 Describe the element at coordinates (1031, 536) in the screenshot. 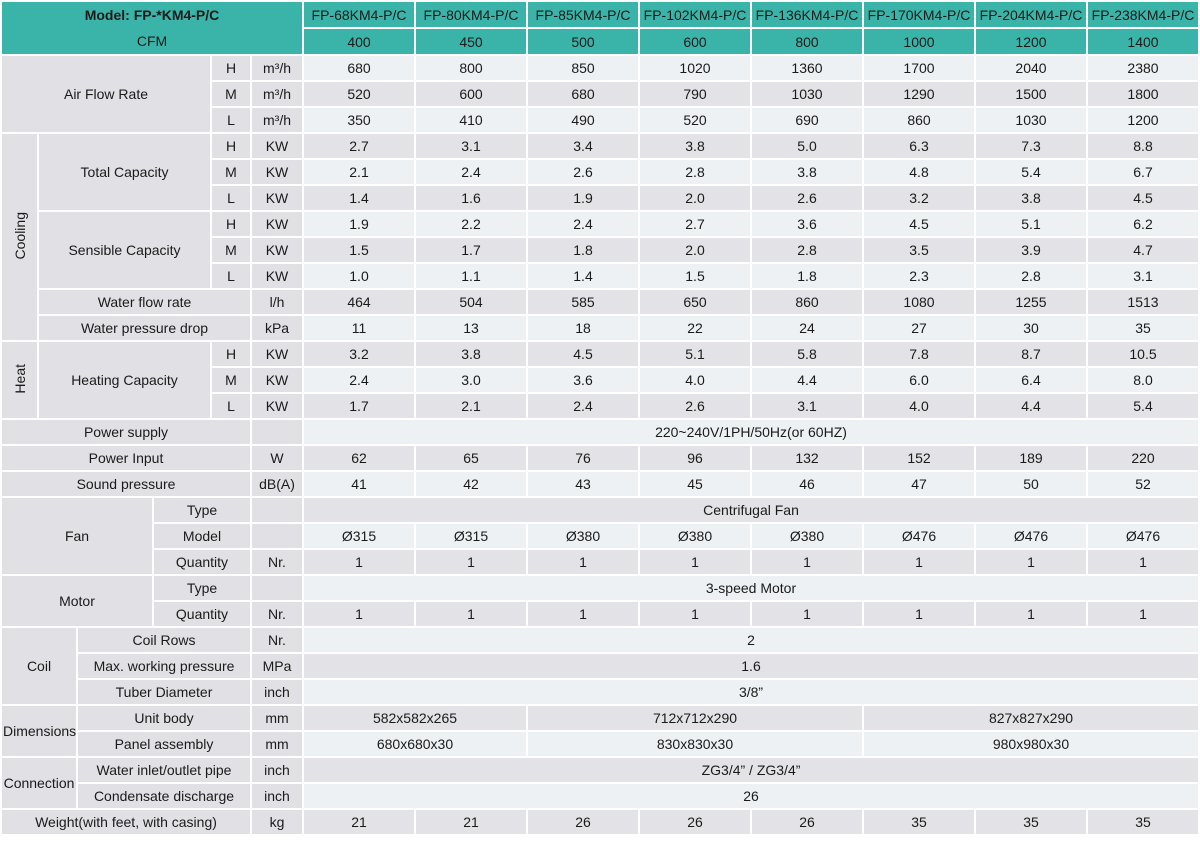

I see `data-cell: Ø476` at that location.